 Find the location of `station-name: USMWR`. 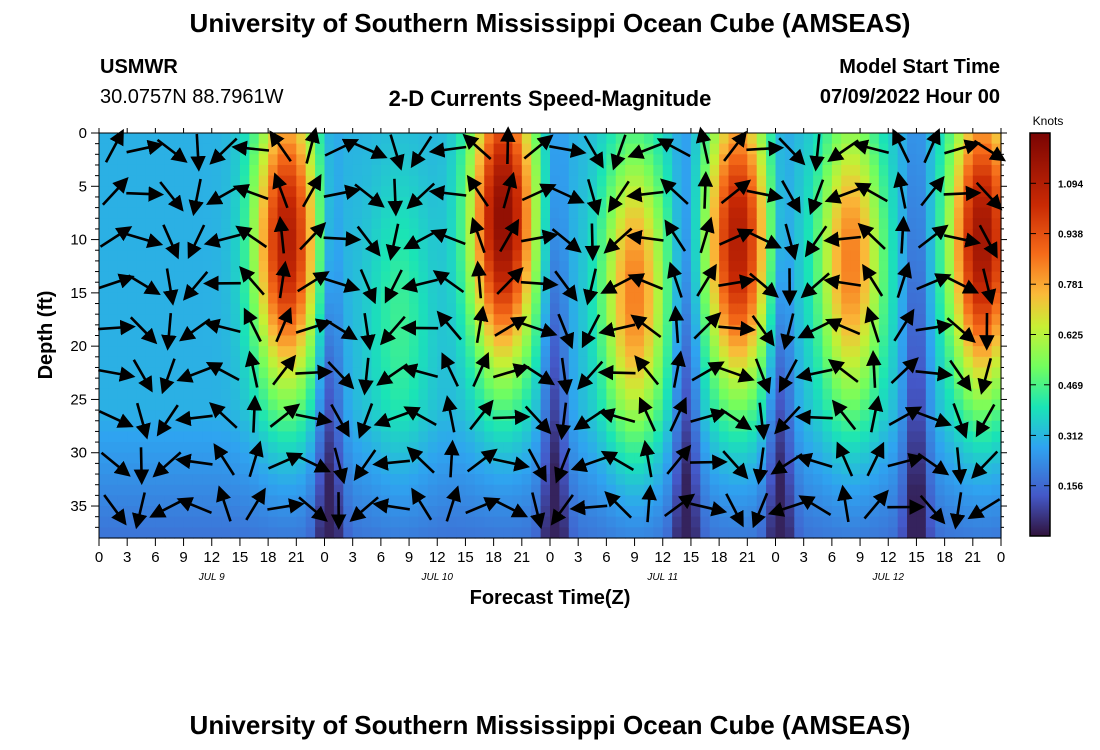

station-name: USMWR is located at coordinates (139, 67).